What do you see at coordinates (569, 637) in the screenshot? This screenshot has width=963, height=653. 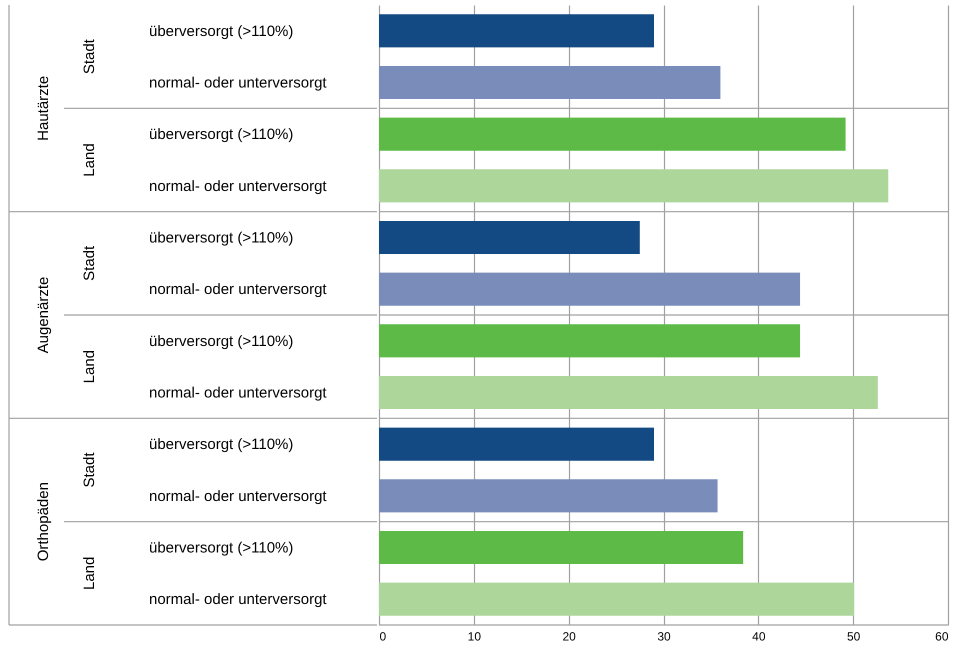 I see `x-tick-label: 20` at bounding box center [569, 637].